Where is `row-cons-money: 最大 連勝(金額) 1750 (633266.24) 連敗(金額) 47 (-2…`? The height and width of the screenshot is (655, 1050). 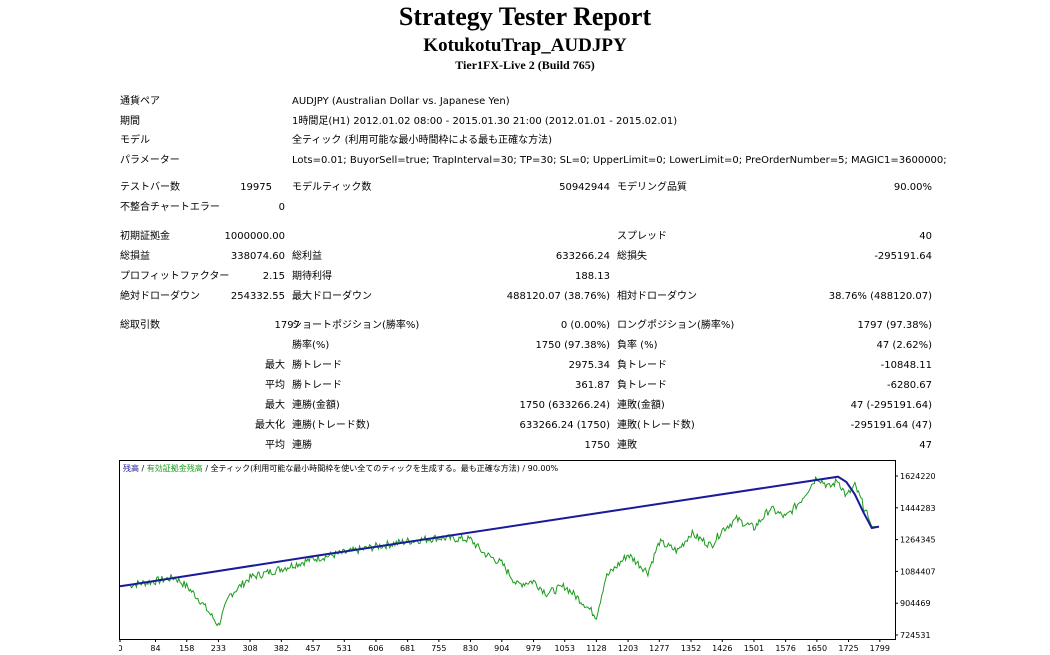 row-cons-money: 最大 連勝(金額) 1750 (633266.24) 連敗(金額) 47 (-2… is located at coordinates (525, 406).